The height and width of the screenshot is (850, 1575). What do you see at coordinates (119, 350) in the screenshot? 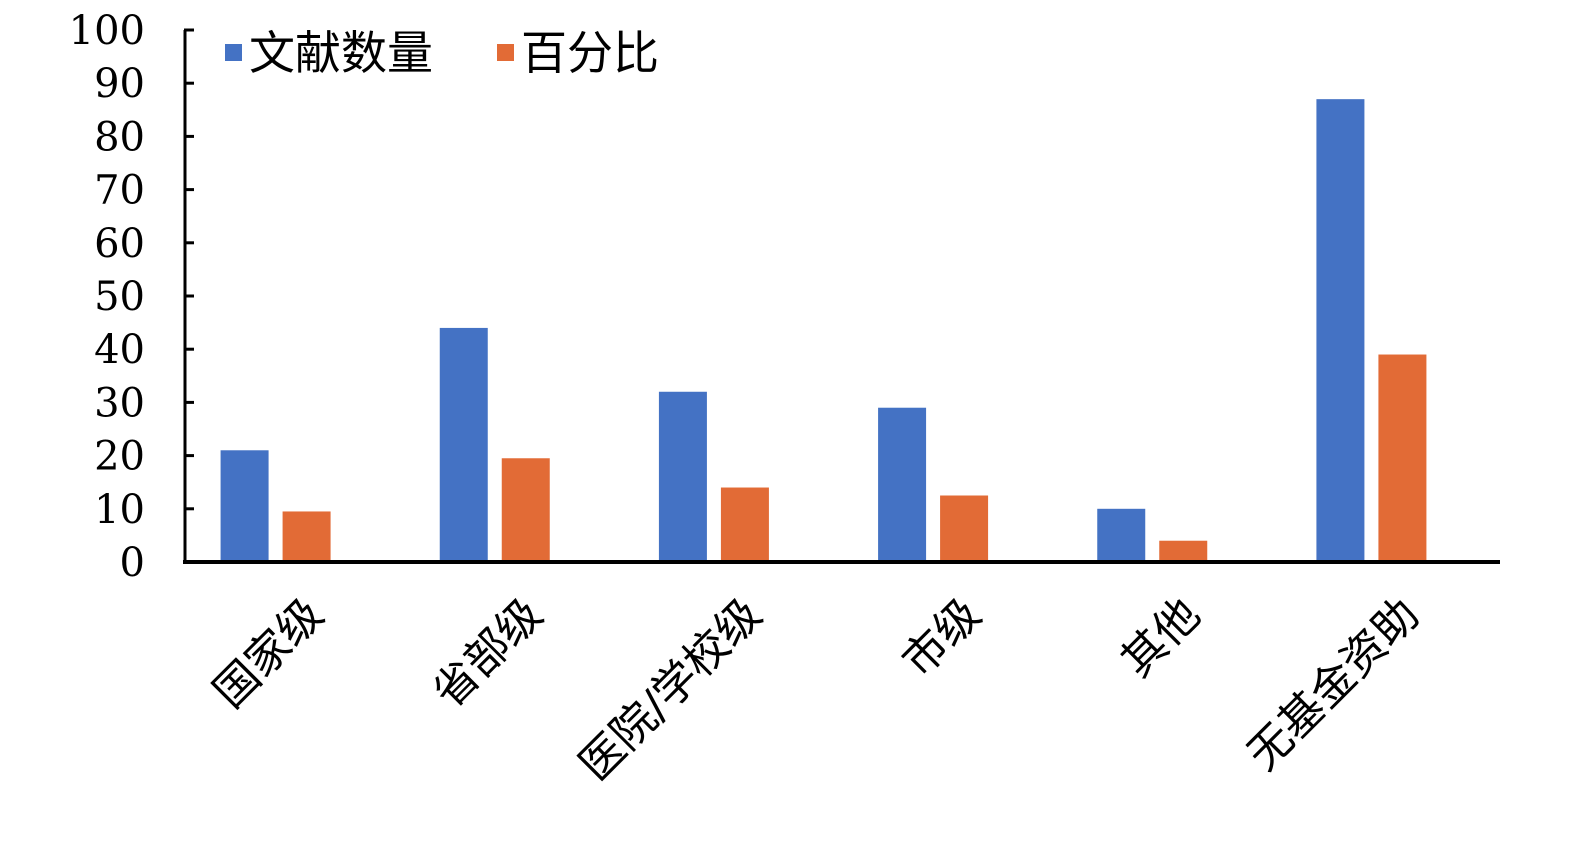
I see `y-tick-label: 40` at bounding box center [119, 350].